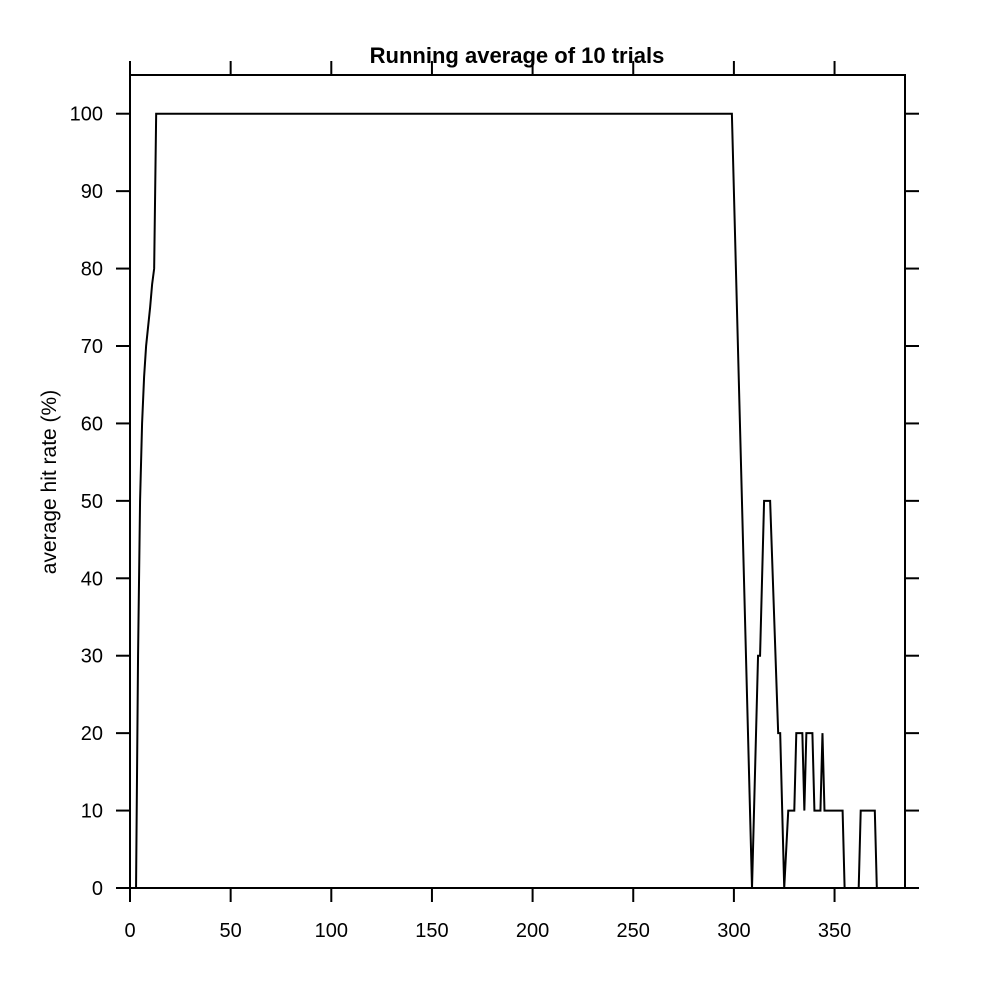 The height and width of the screenshot is (999, 1000). I want to click on y-tick-label: 10, so click(92, 812).